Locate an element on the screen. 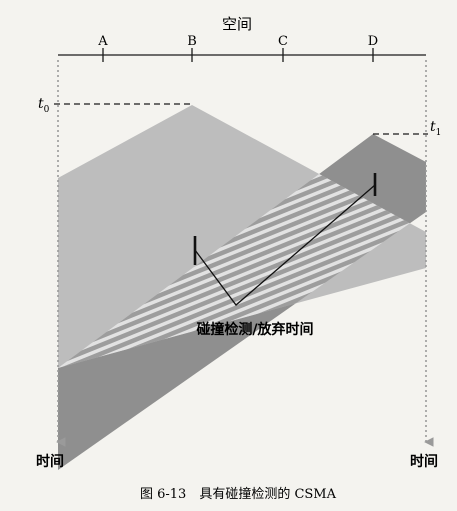 The height and width of the screenshot is (511, 457). figure-caption: 图 6-13 具有碰撞检测的 CSMA is located at coordinates (238, 494).